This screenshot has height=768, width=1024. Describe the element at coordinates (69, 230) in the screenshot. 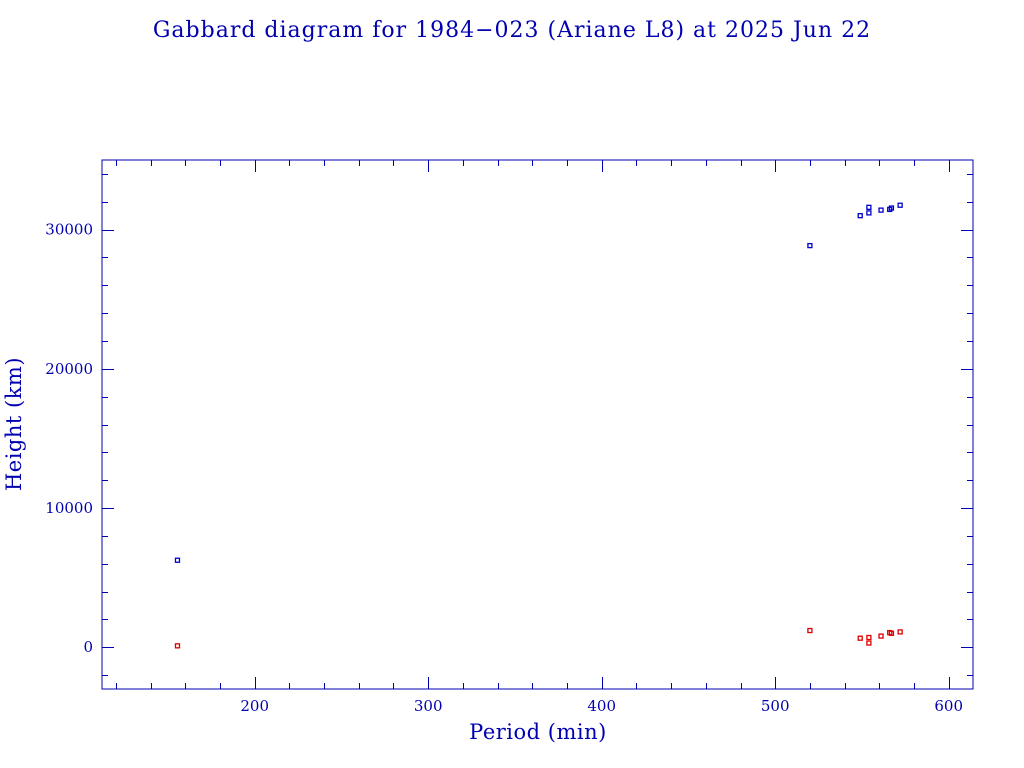

I see `y-tick-label: 30000` at that location.